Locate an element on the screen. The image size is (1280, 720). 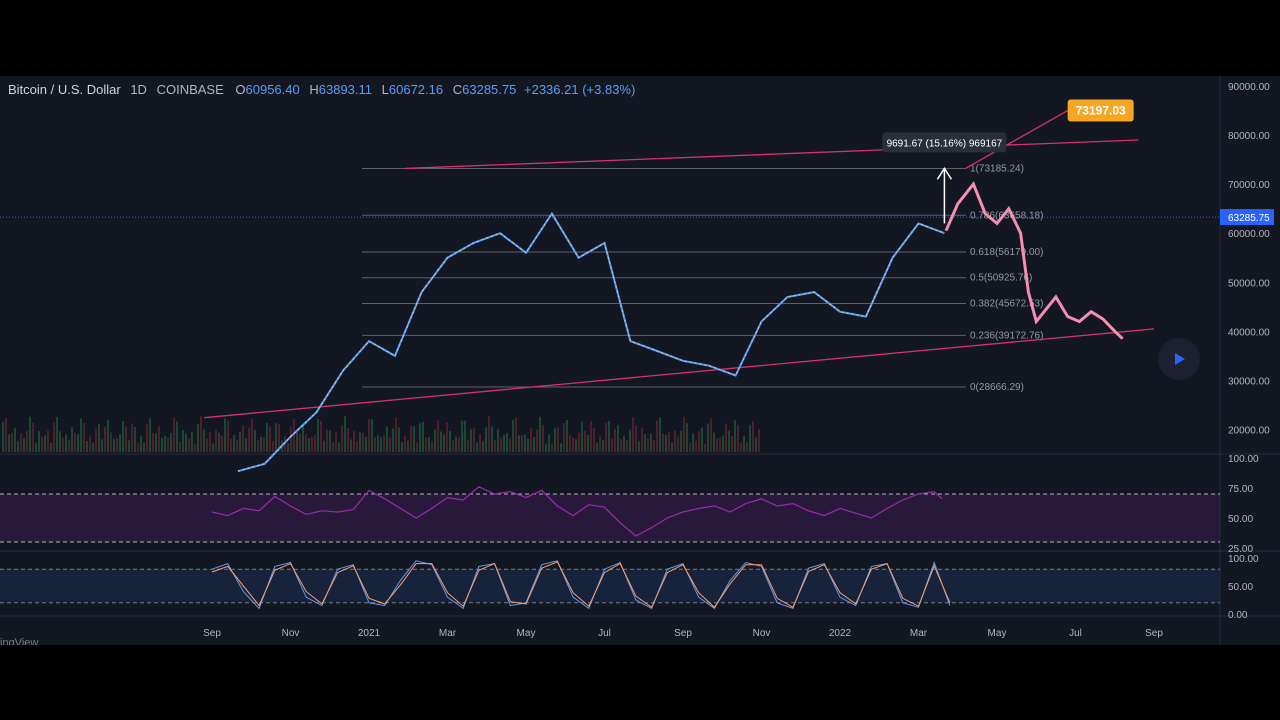
play-icon is located at coordinates (1180, 359).